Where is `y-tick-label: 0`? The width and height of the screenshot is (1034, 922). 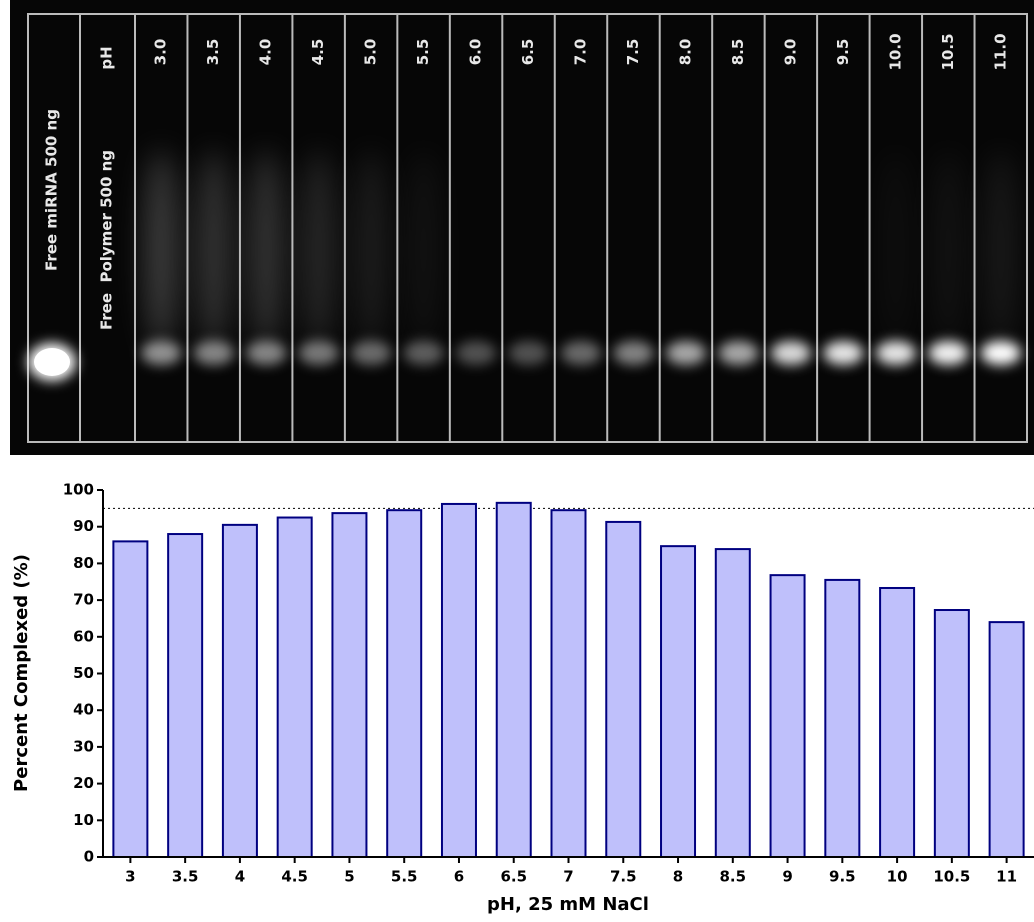
y-tick-label: 0 is located at coordinates (89, 857).